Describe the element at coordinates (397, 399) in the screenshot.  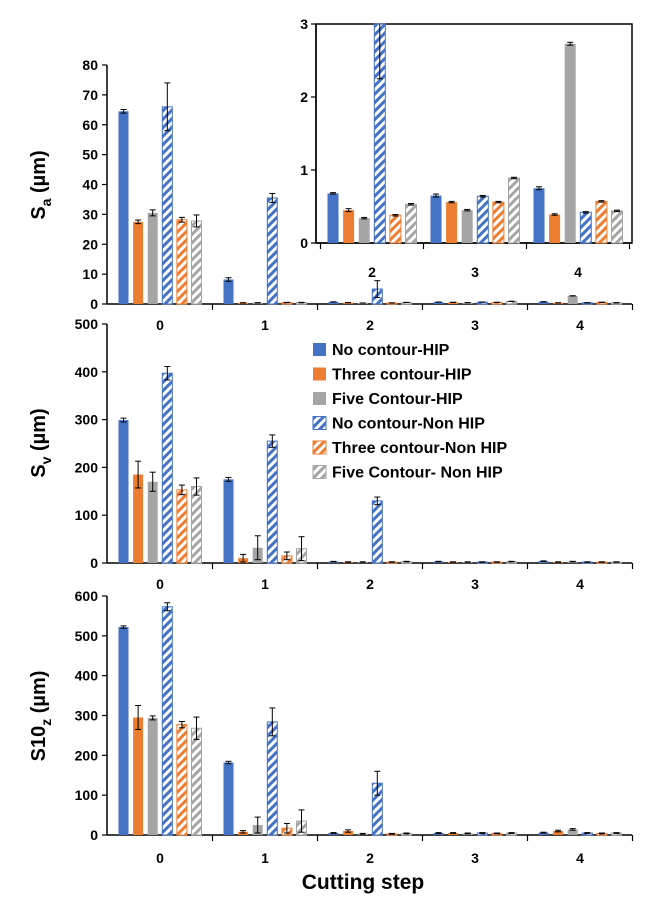
I see `legend-label: Five Contour-HIP` at that location.